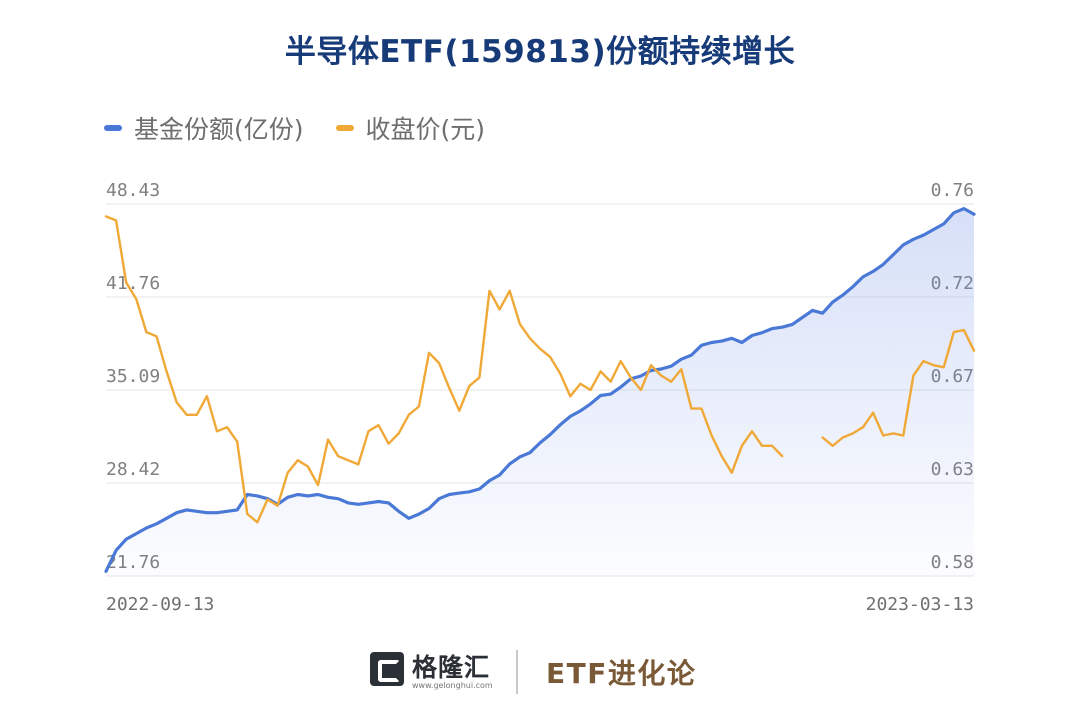  Describe the element at coordinates (133, 376) in the screenshot. I see `left-axis-tick-label: 35.09` at that location.